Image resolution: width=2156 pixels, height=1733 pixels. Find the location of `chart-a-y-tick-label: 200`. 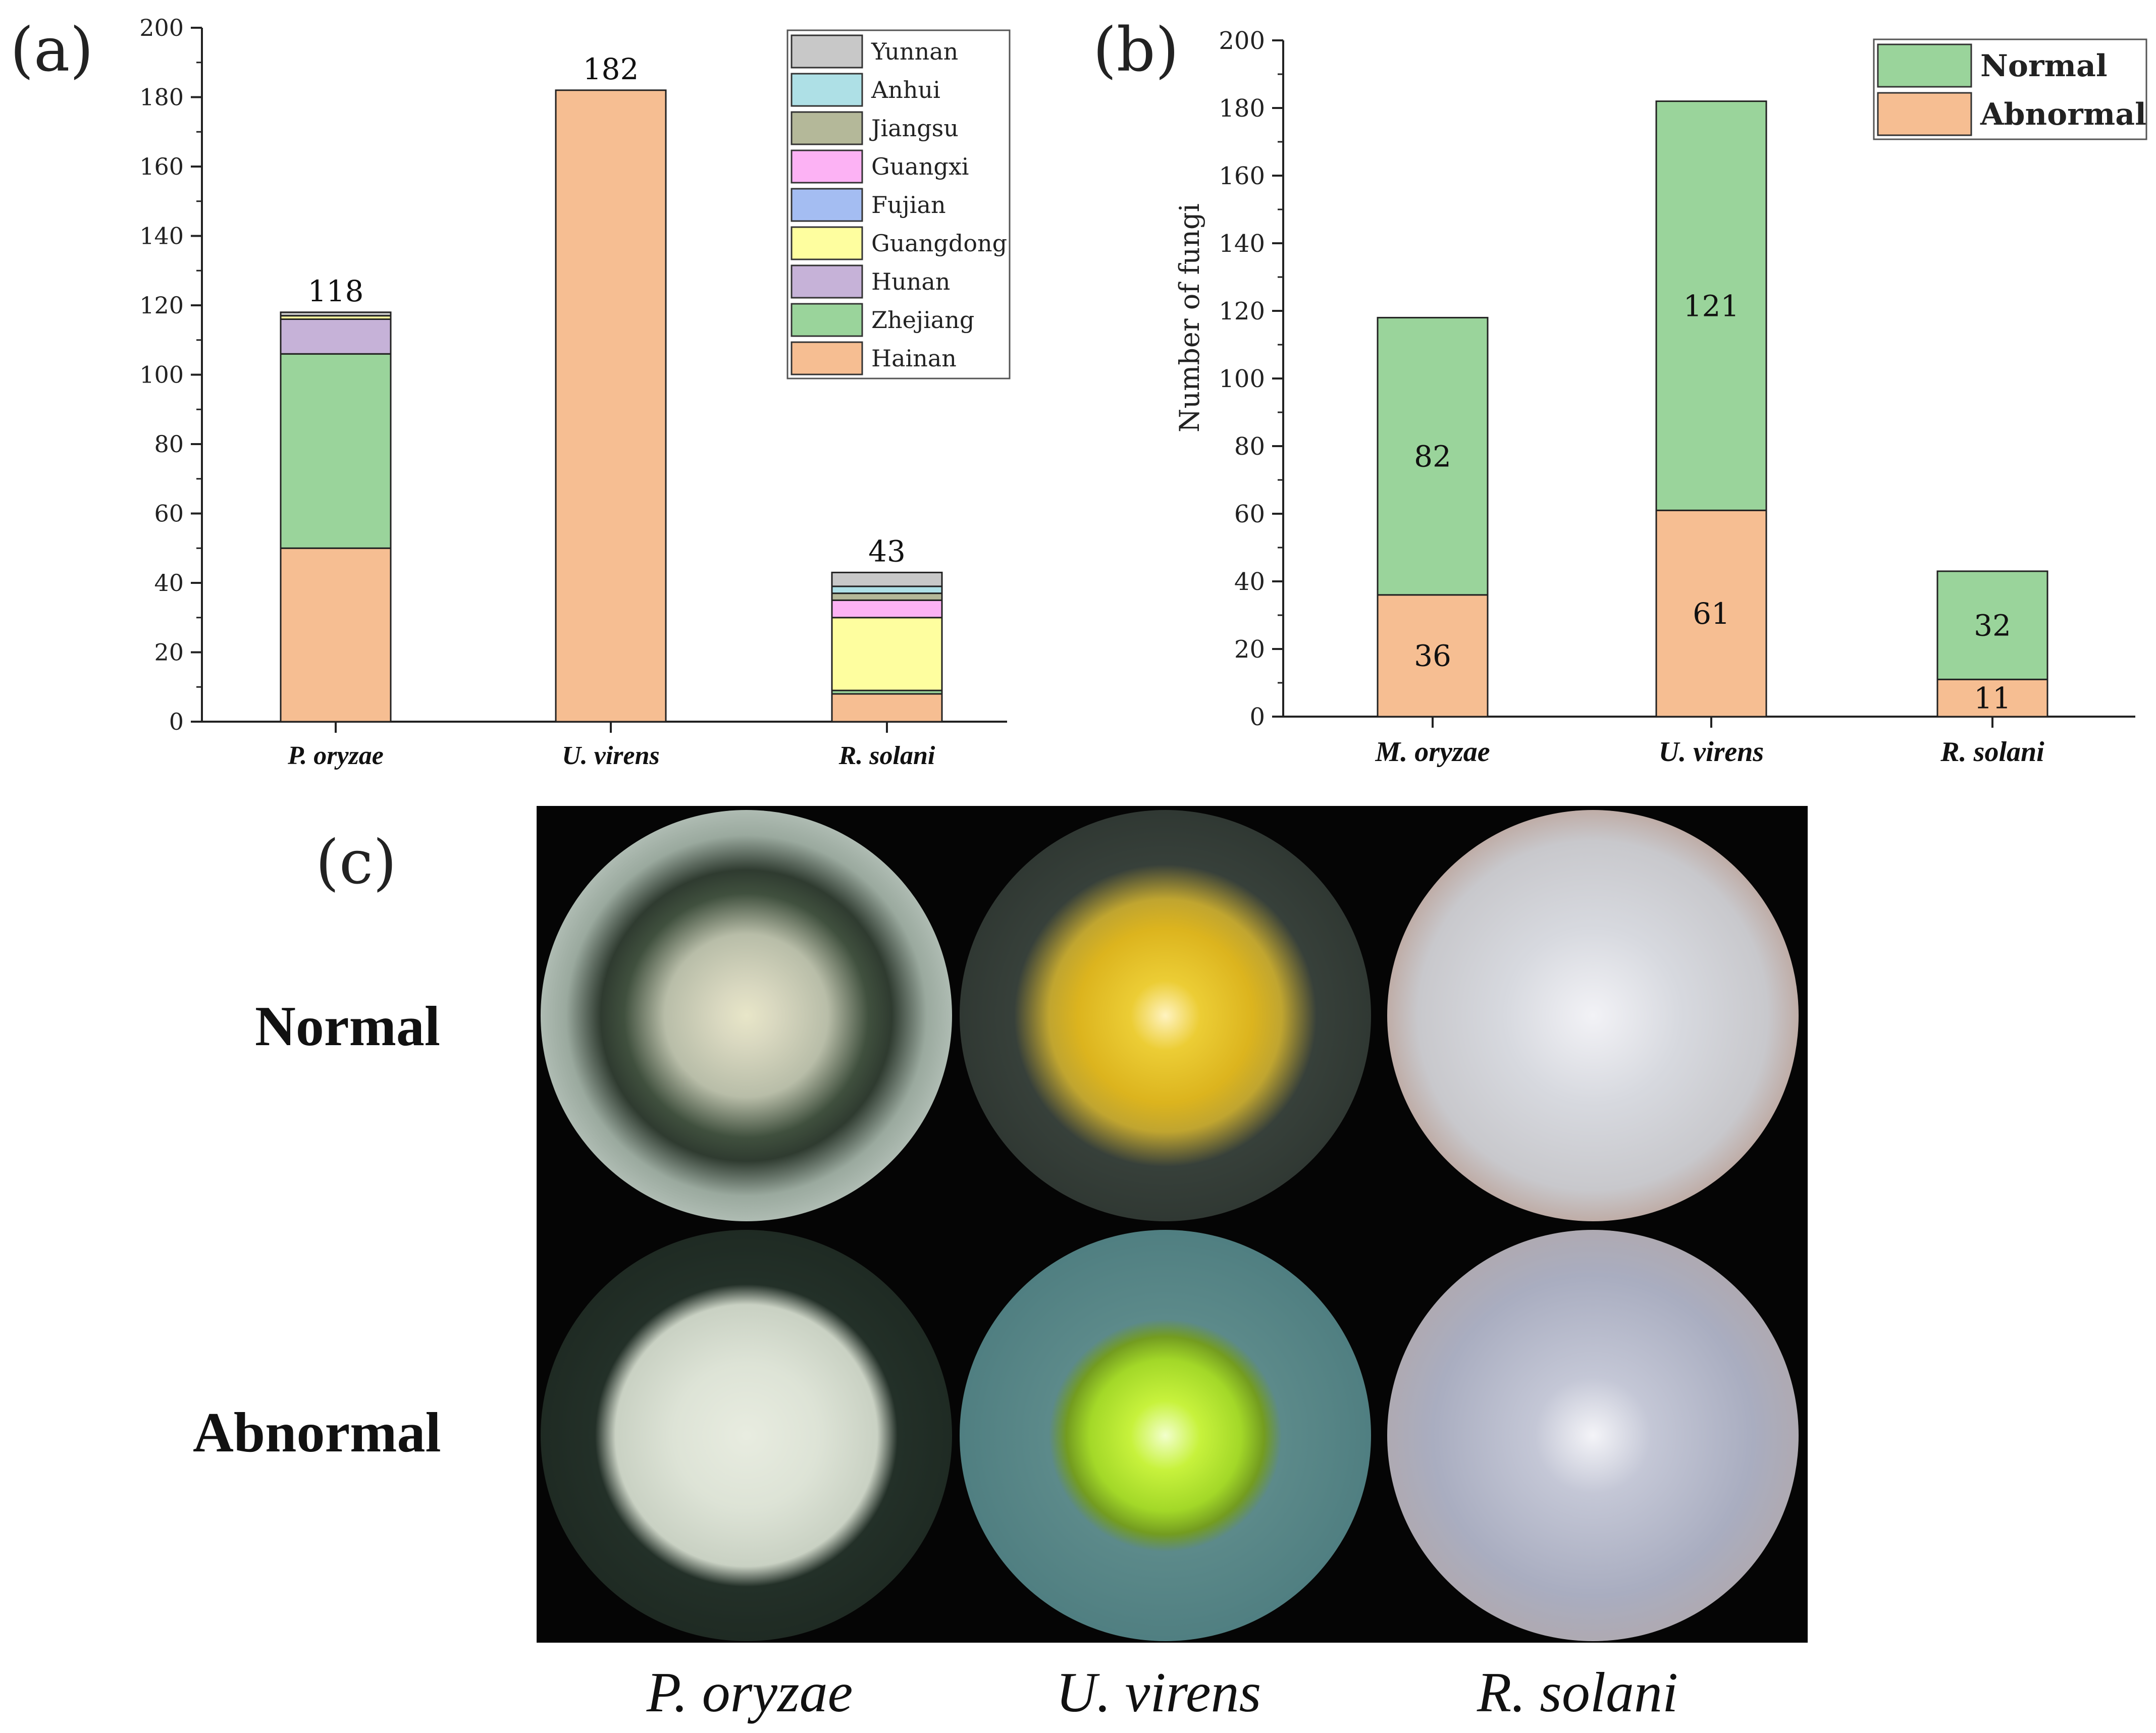

chart-a-y-tick-label: 200 is located at coordinates (161, 27).